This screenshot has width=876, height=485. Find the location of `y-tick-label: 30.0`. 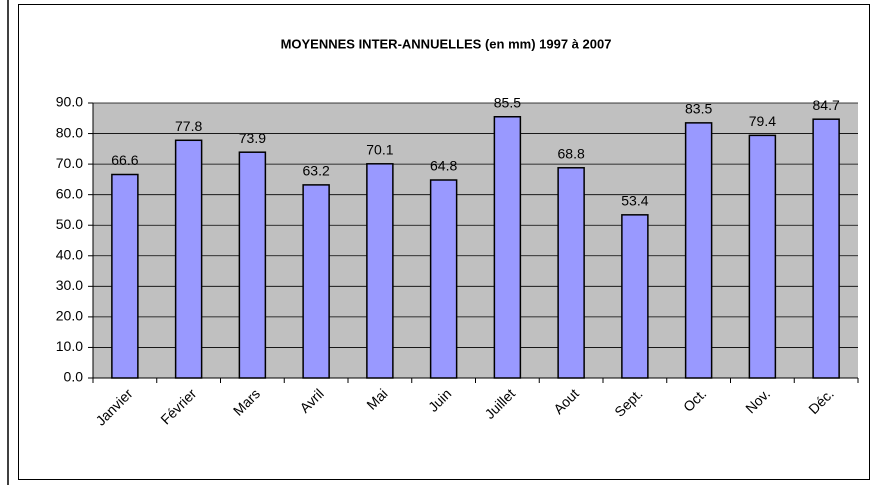

y-tick-label: 30.0 is located at coordinates (69, 285).